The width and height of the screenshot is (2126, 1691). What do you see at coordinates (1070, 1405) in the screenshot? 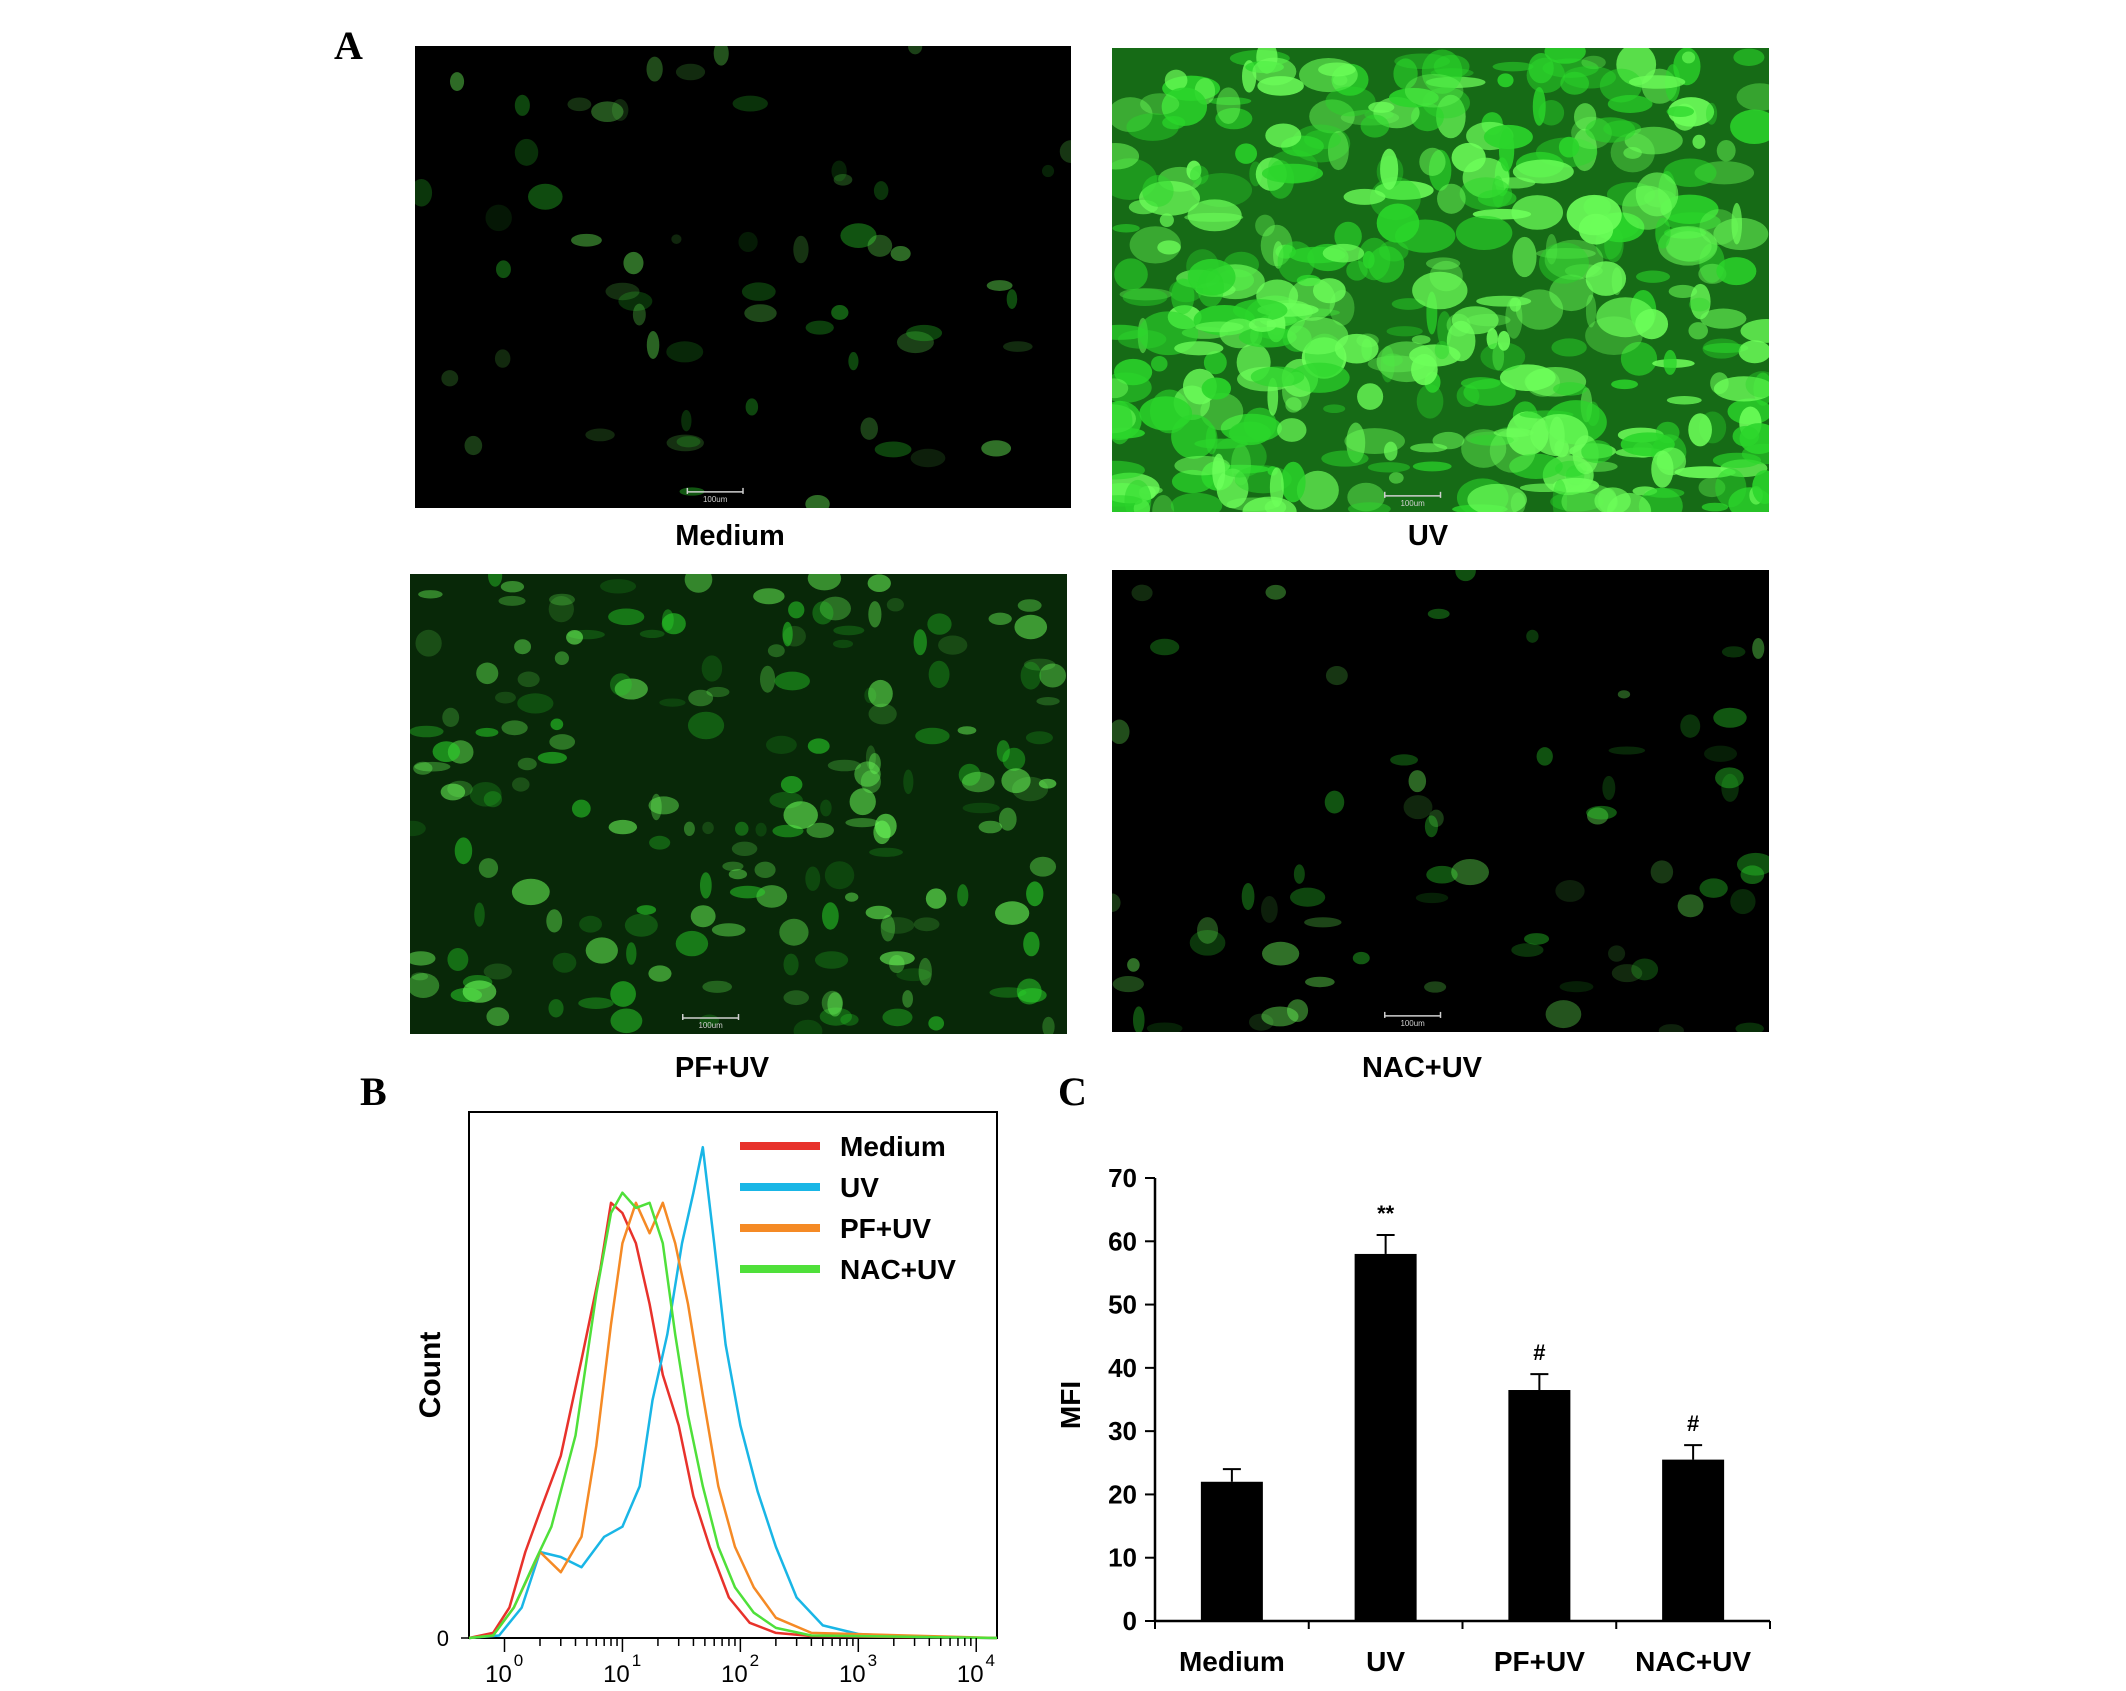
I see `y-axis-label: MFI` at bounding box center [1070, 1405].